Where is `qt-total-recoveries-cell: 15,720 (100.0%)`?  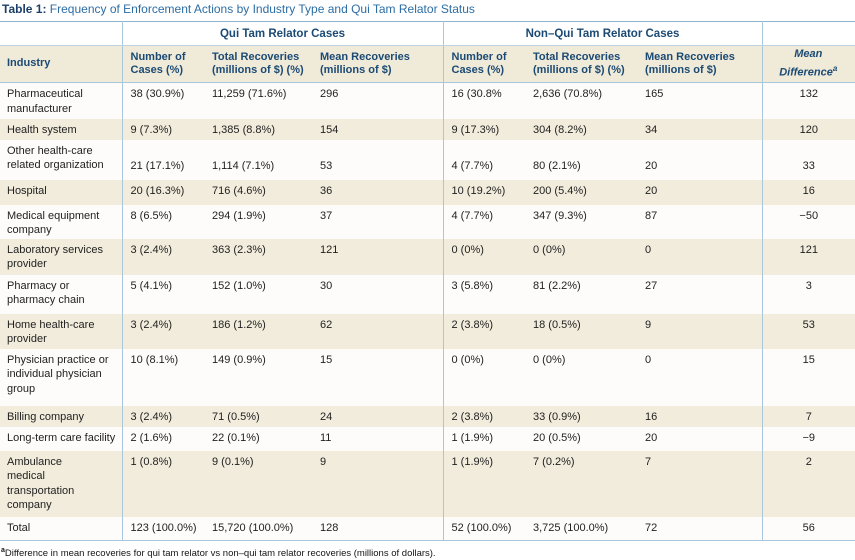
qt-total-recoveries-cell: 15,720 (100.0%) is located at coordinates (253, 527).